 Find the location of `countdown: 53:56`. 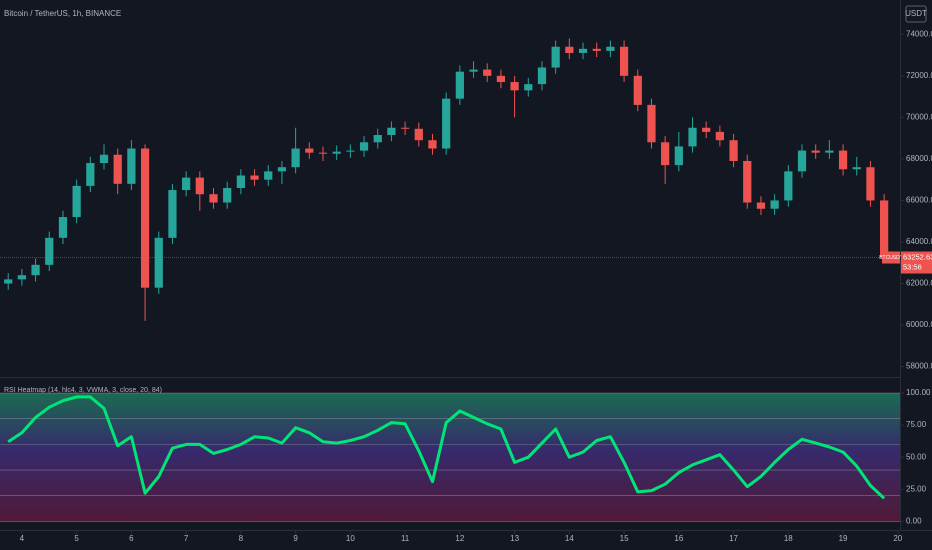

countdown: 53:56 is located at coordinates (912, 266).